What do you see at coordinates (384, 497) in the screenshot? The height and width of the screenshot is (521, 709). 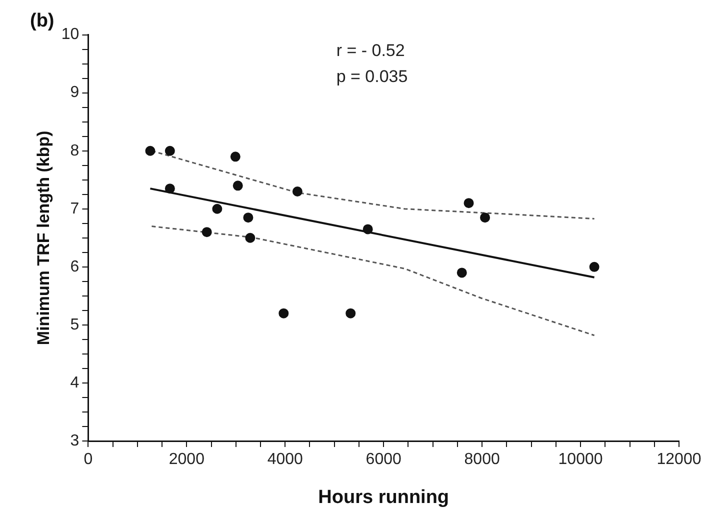 I see `x-axis-title: Hours running` at bounding box center [384, 497].